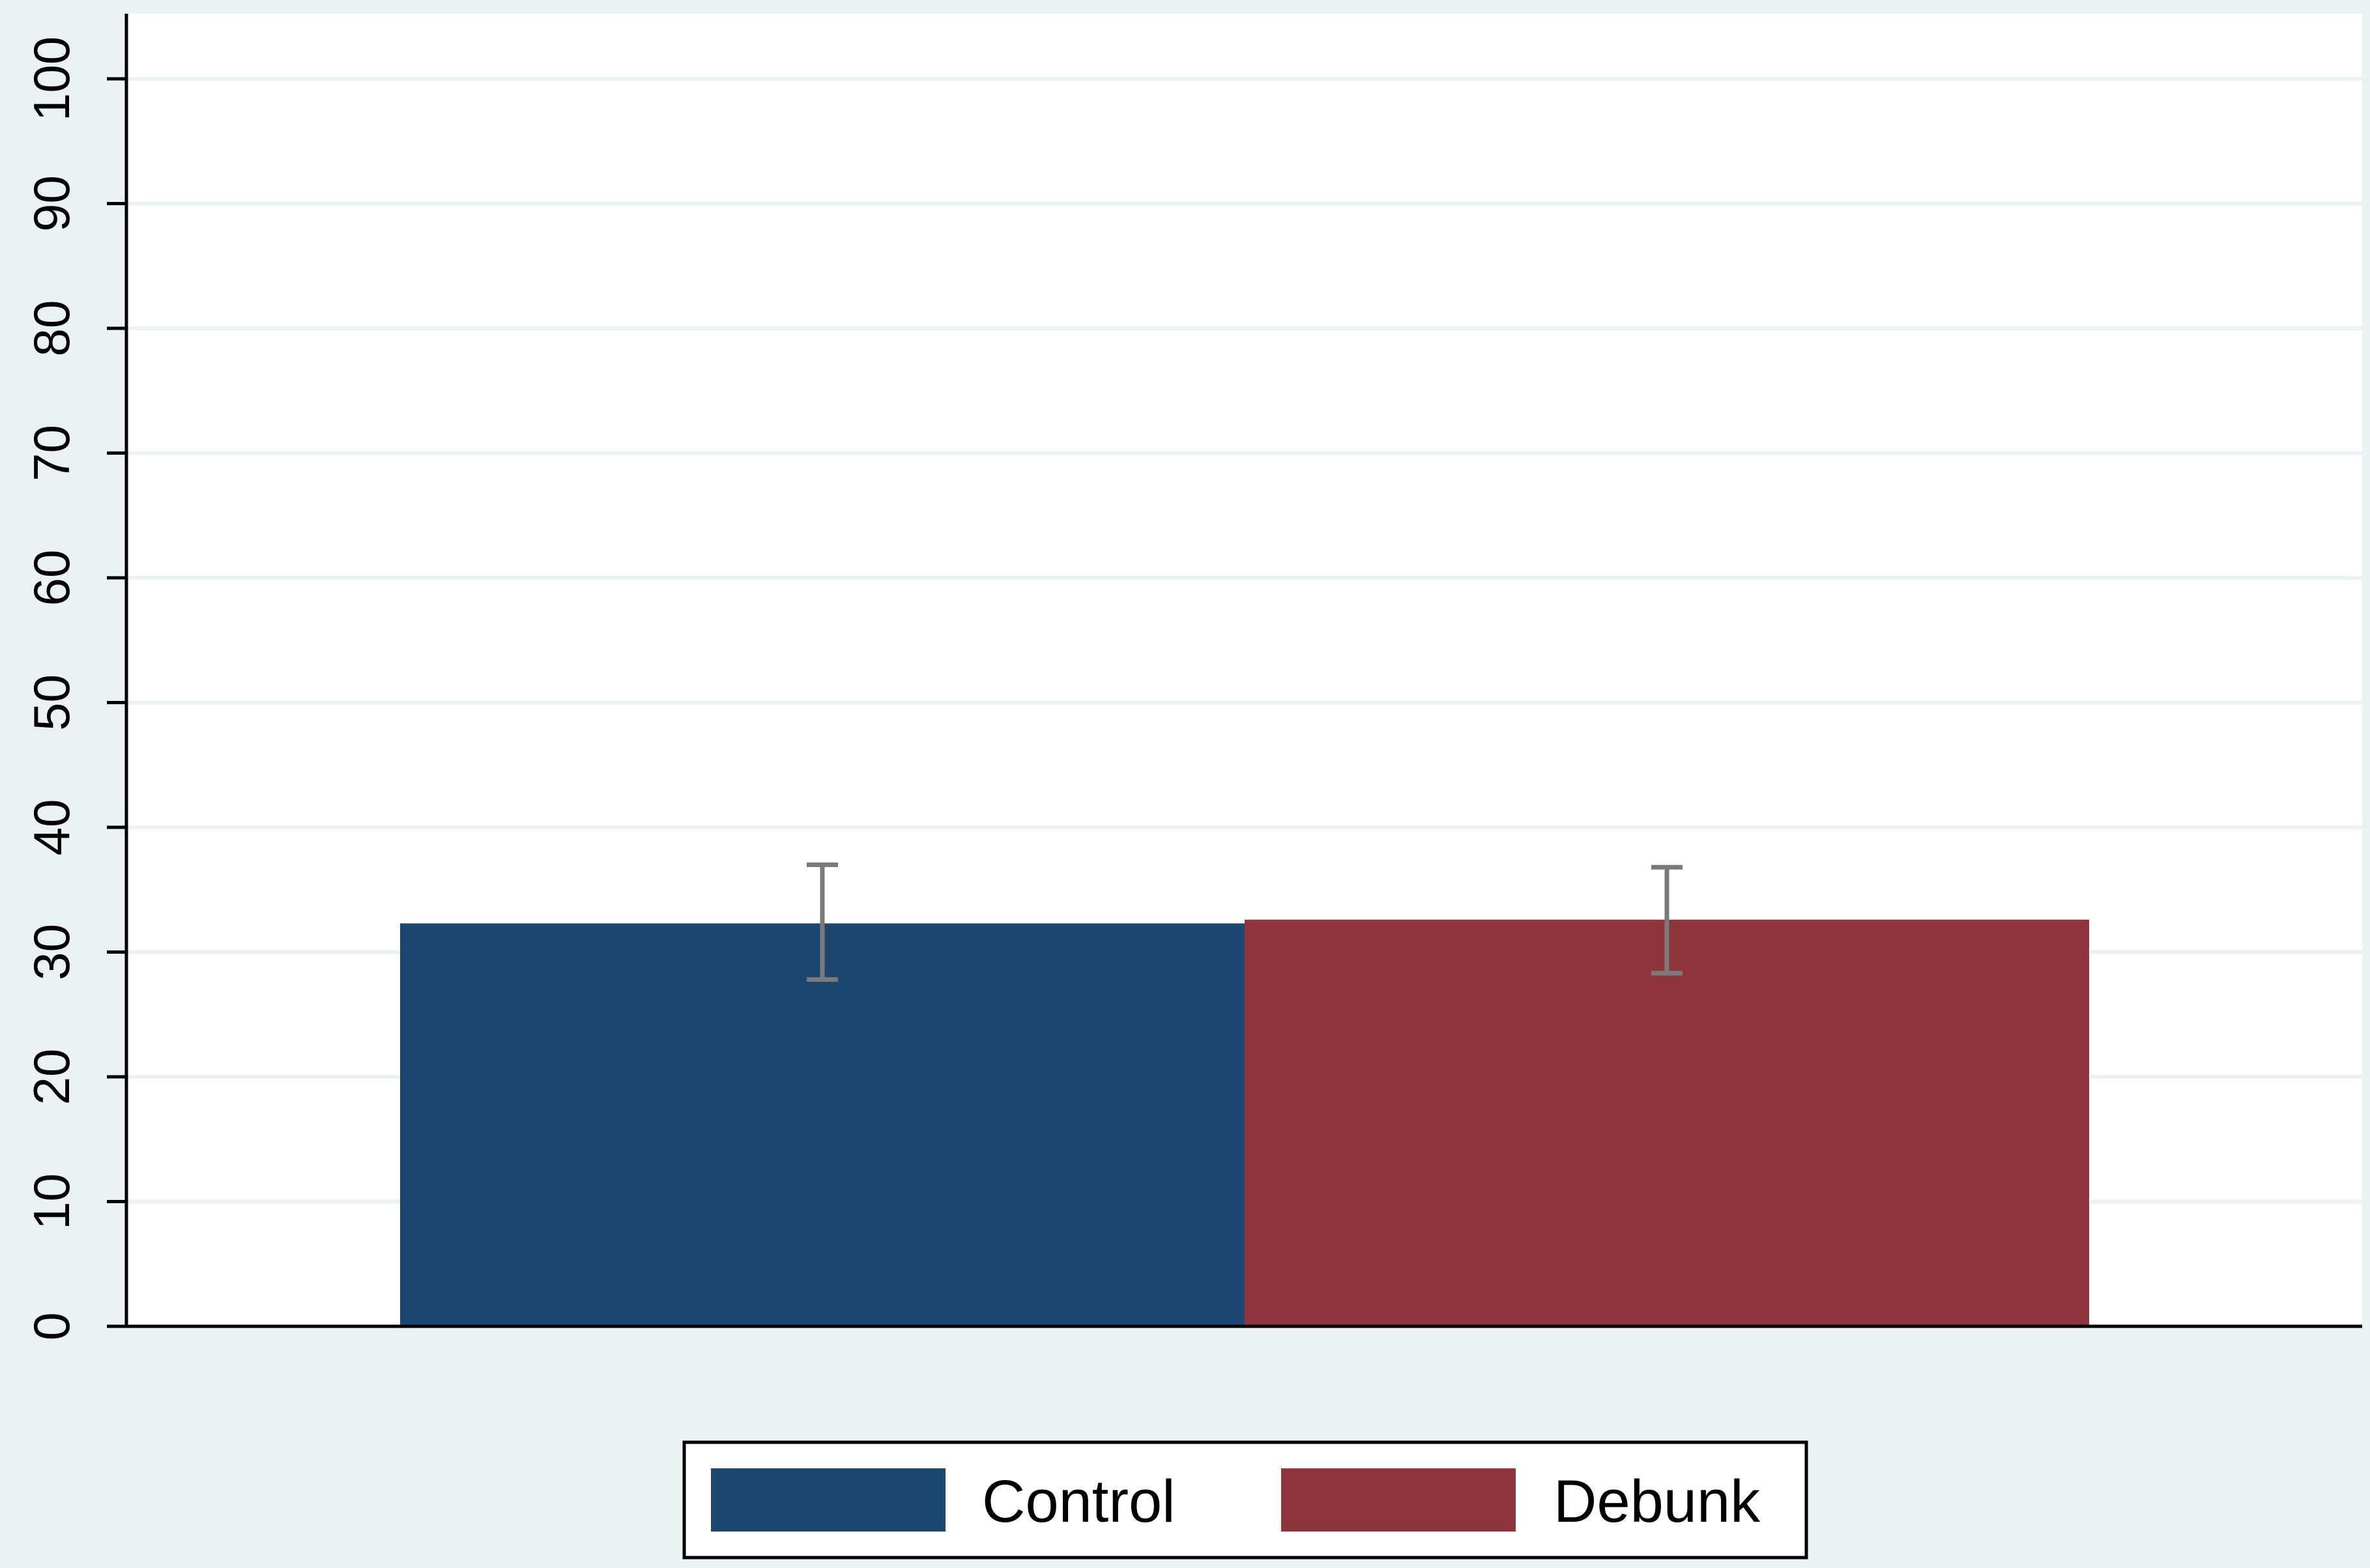 This screenshot has height=1568, width=2370. What do you see at coordinates (1245, 1500) in the screenshot?
I see `legend: Control Debunk` at bounding box center [1245, 1500].